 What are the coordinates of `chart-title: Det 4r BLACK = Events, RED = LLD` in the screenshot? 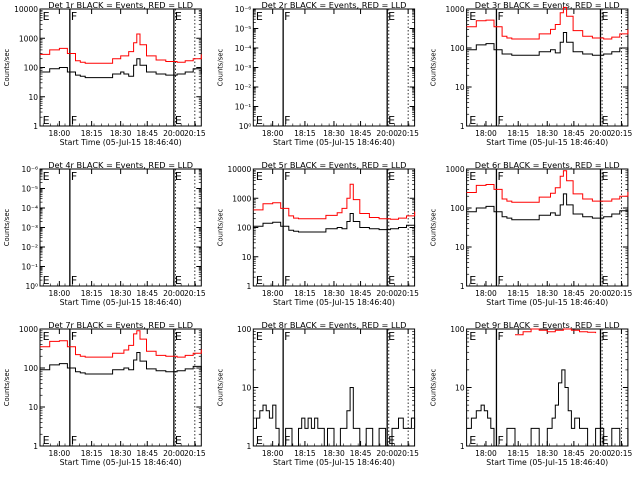 It's located at (120, 165).